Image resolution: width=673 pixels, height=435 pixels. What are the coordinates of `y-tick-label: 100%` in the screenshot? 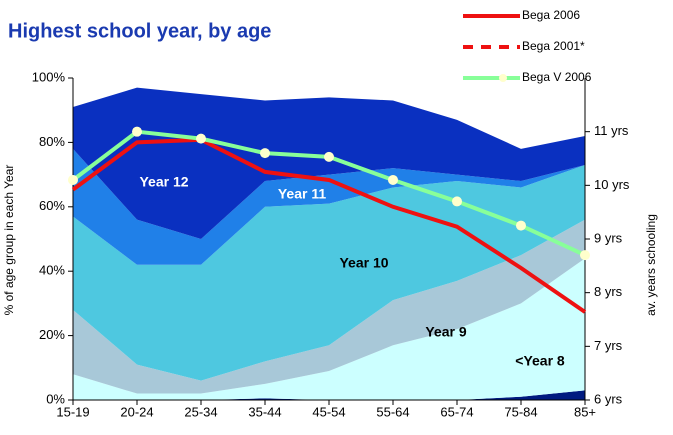 It's located at (49, 76).